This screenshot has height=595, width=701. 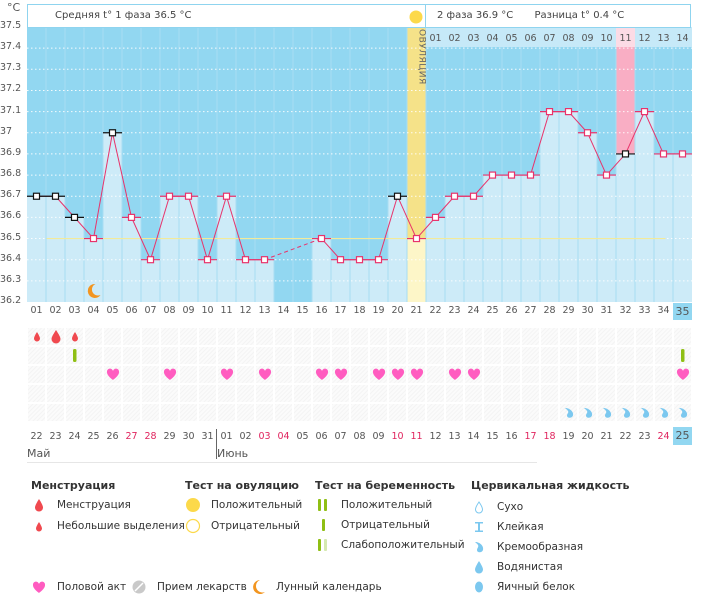 I want to click on cycle-day-label: 24, so click(x=473, y=310).